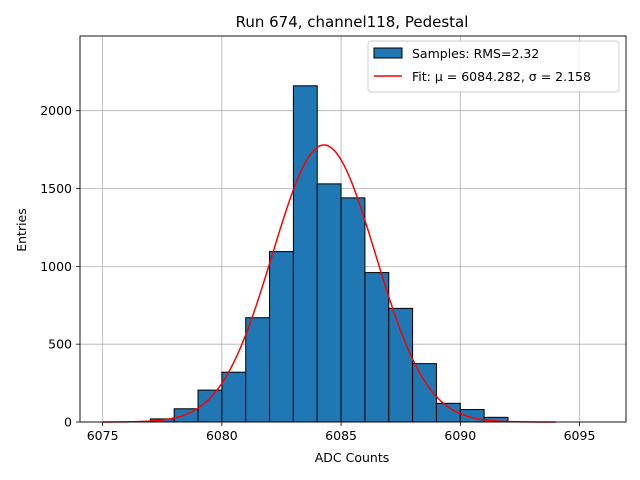  Describe the element at coordinates (475, 53) in the screenshot. I see `legend-label-samples: Samples: RMS=2.32` at that location.